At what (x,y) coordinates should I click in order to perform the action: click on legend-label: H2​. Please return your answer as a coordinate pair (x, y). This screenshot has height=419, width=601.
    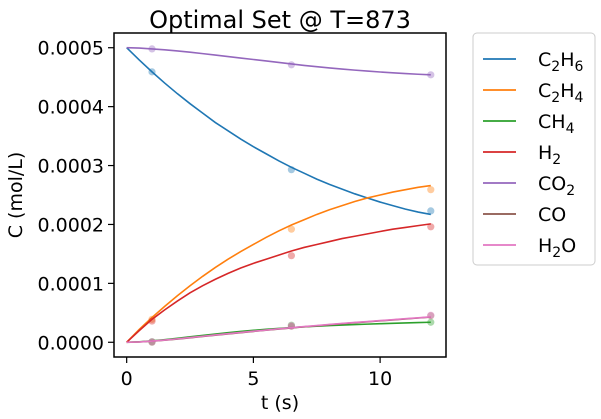
    Looking at the image, I should click on (549, 155).